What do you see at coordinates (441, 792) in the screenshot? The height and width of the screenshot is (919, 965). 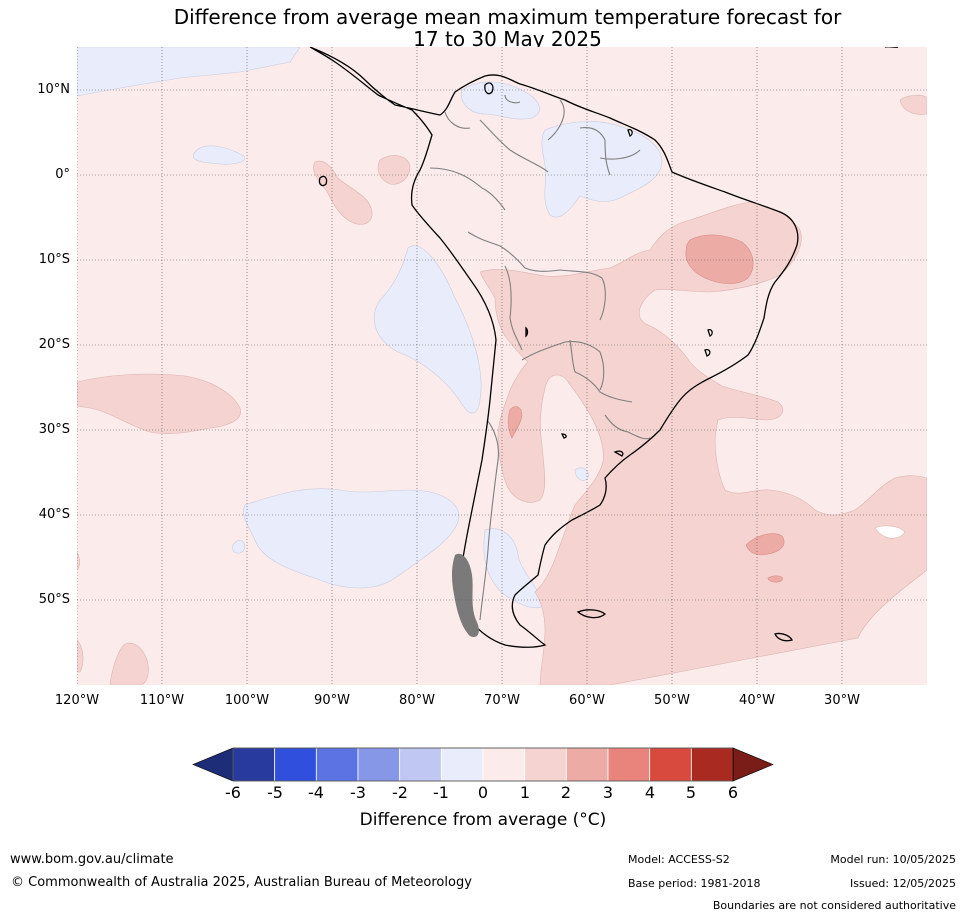 I see `colorbar-tick: -1` at bounding box center [441, 792].